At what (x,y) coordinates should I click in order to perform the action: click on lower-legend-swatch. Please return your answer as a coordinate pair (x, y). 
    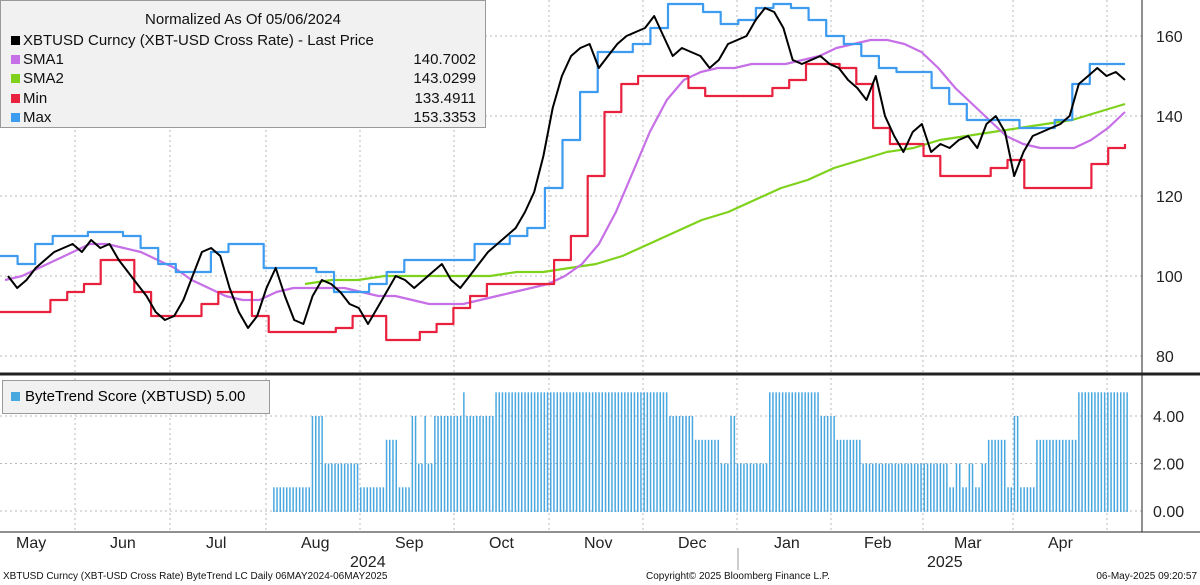
    Looking at the image, I should click on (15, 396).